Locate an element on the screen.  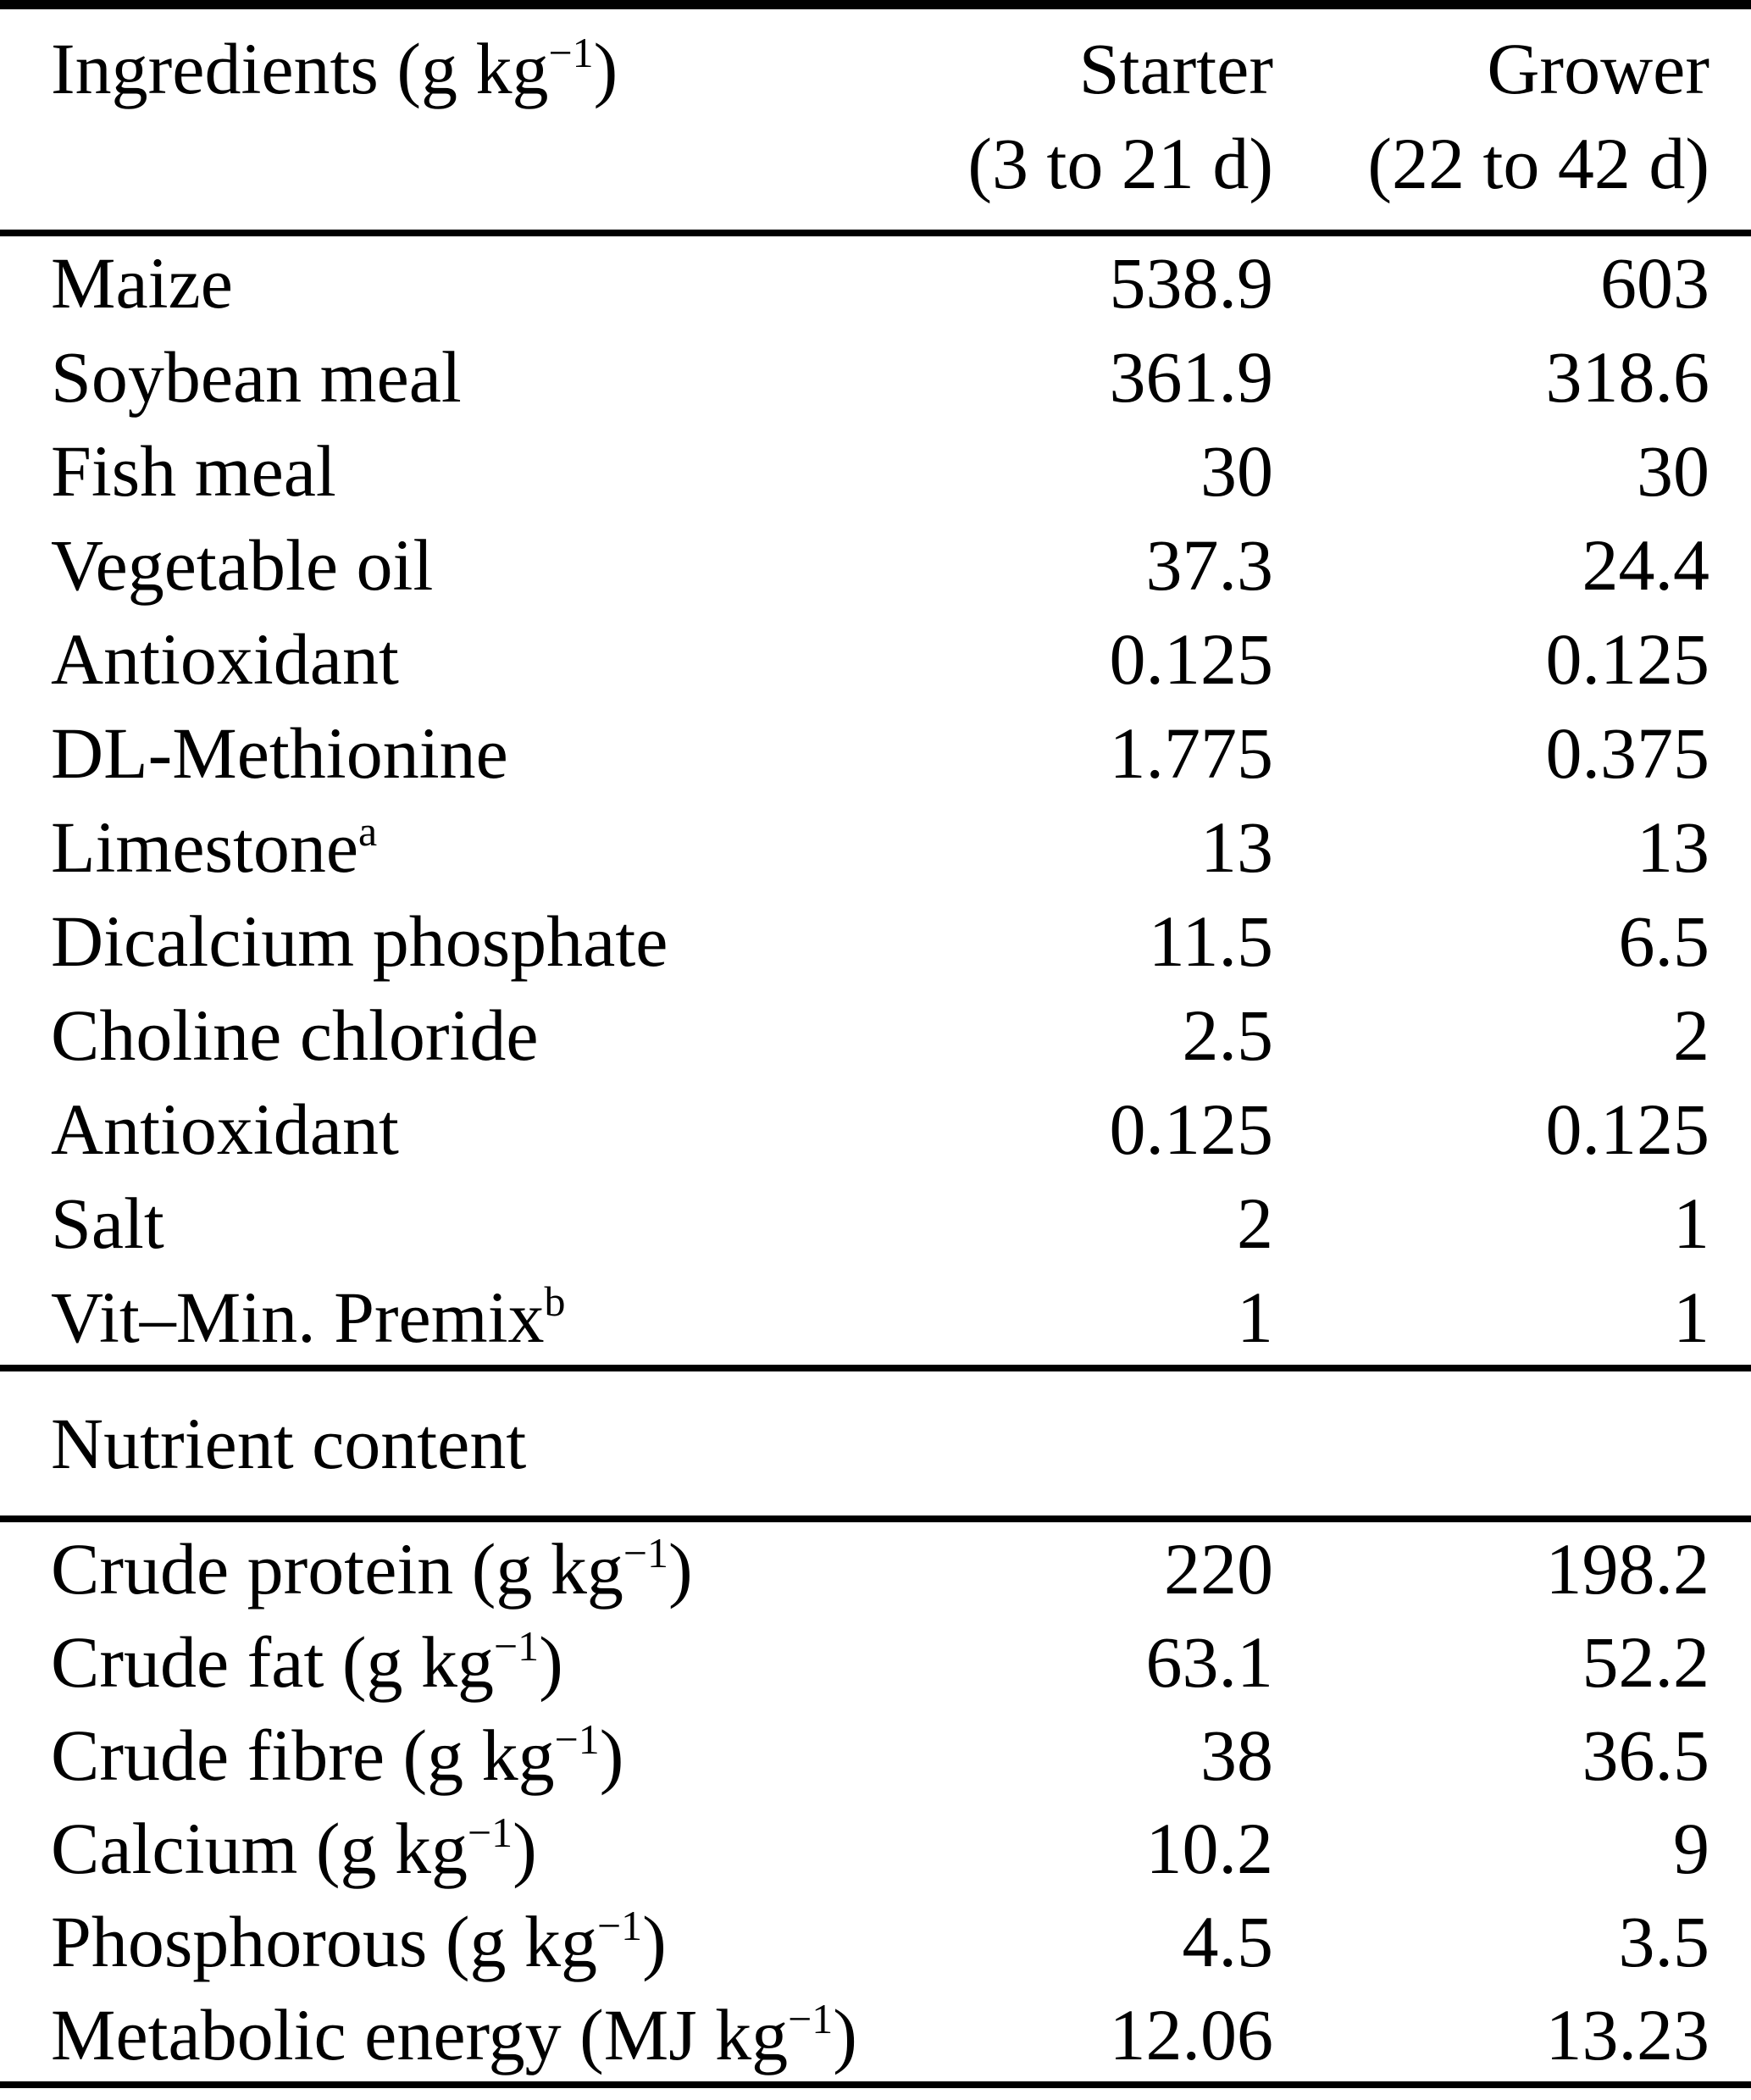
starter-value: 1.775 is located at coordinates (1192, 753).